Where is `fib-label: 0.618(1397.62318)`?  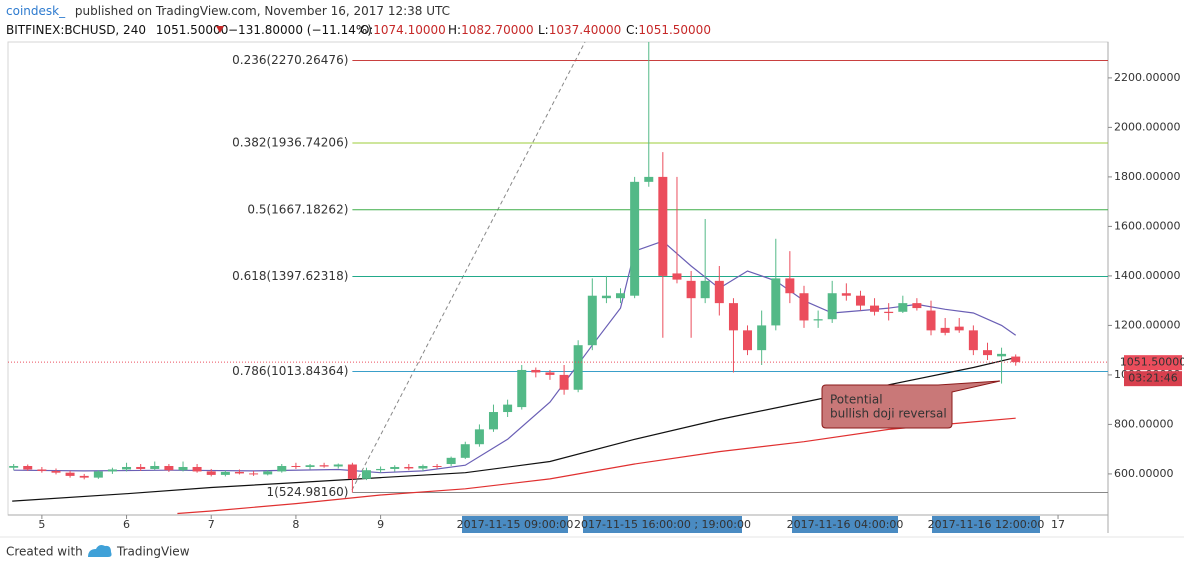
fib-label: 0.618(1397.62318) is located at coordinates (290, 276).